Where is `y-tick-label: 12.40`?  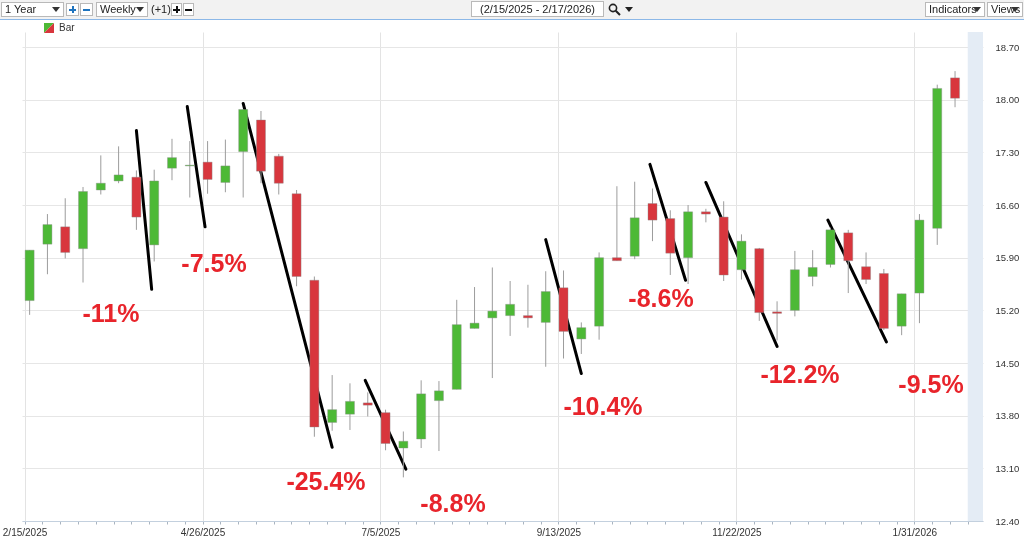 y-tick-label: 12.40 is located at coordinates (1007, 521).